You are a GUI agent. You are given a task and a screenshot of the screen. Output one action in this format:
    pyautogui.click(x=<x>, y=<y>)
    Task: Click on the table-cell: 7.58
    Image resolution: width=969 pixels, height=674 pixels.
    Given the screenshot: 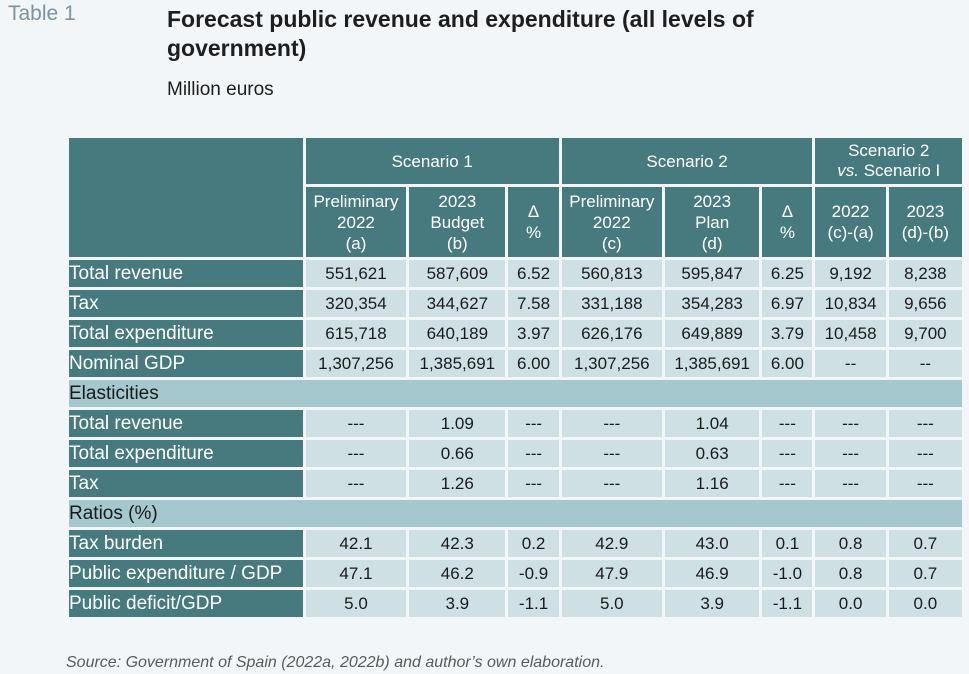 What is the action you would take?
    pyautogui.click(x=533, y=303)
    